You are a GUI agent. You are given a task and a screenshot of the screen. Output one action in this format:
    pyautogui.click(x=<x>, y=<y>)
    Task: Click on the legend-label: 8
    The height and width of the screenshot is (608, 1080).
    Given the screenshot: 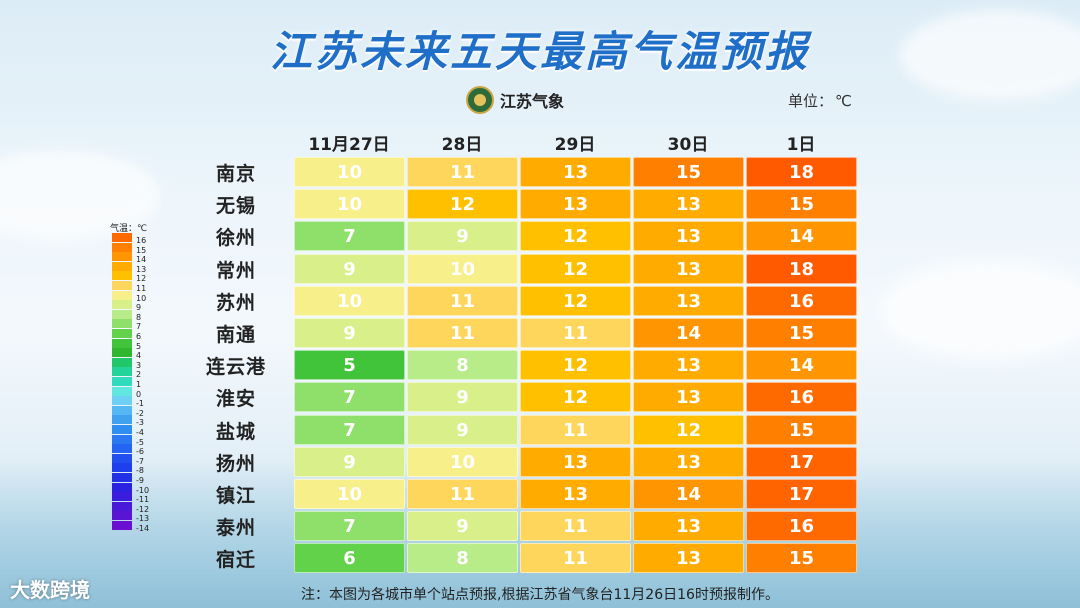 What is the action you would take?
    pyautogui.click(x=139, y=317)
    